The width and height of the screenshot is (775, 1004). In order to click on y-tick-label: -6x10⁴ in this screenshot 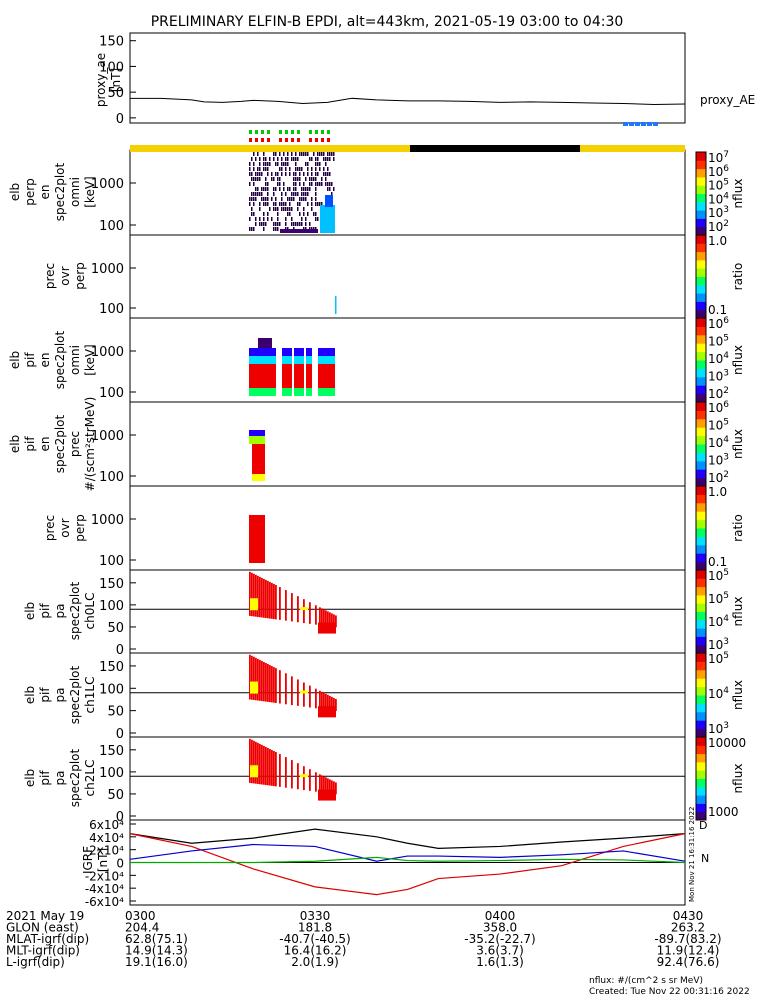, I will do `click(104, 902)`.